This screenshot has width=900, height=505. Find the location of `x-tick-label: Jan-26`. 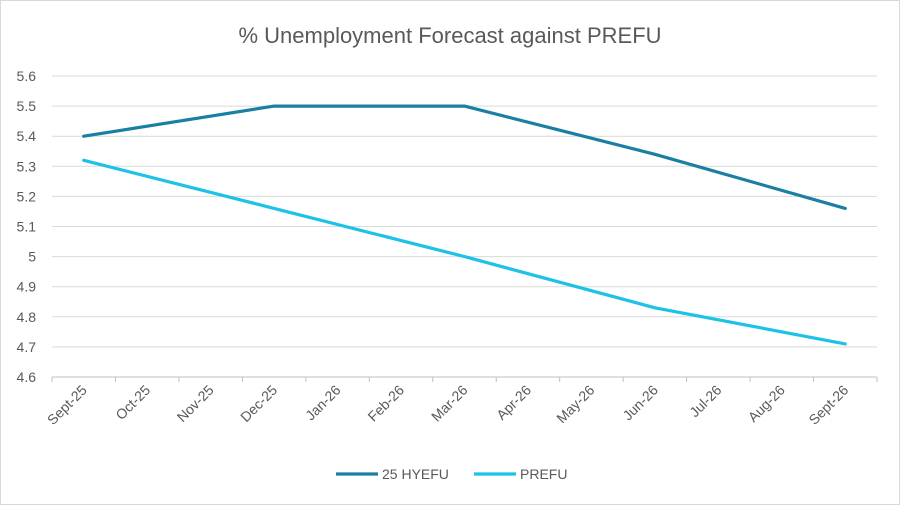

x-tick-label: Jan-26 is located at coordinates (323, 403).